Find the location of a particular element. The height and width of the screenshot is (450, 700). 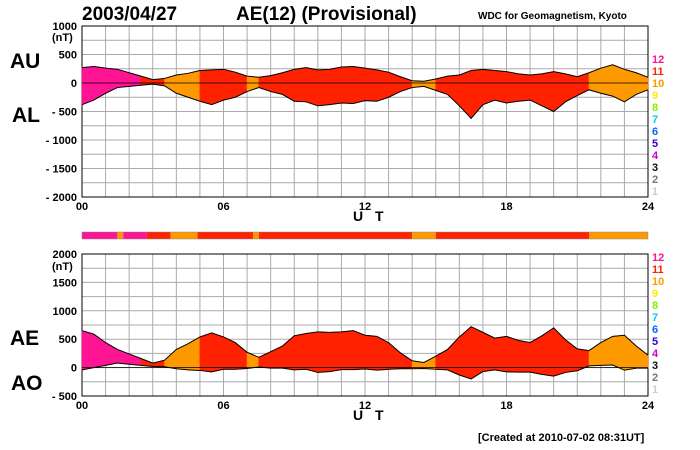

top-y-tick-label: 1000 is located at coordinates (65, 27).